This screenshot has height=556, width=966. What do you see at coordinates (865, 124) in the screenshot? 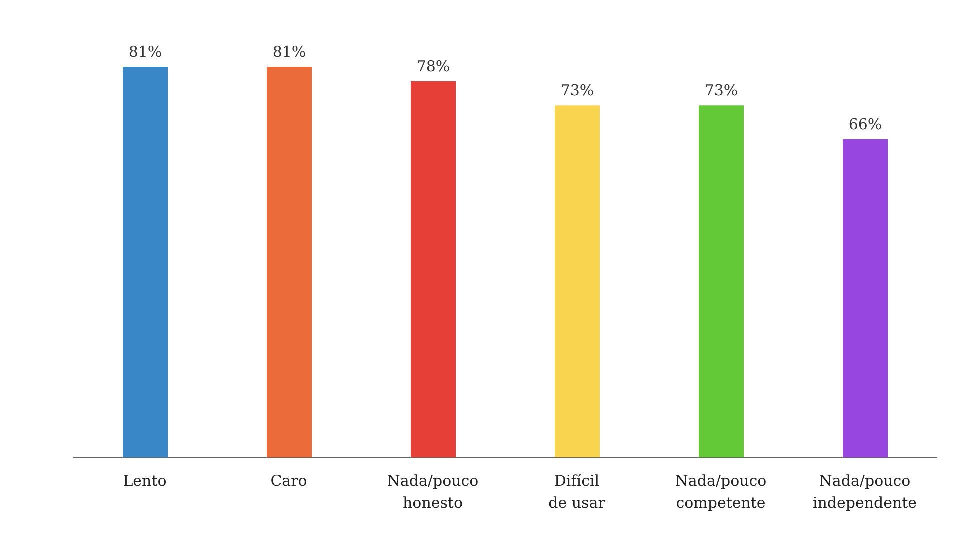
I see `data-label: 66%` at bounding box center [865, 124].